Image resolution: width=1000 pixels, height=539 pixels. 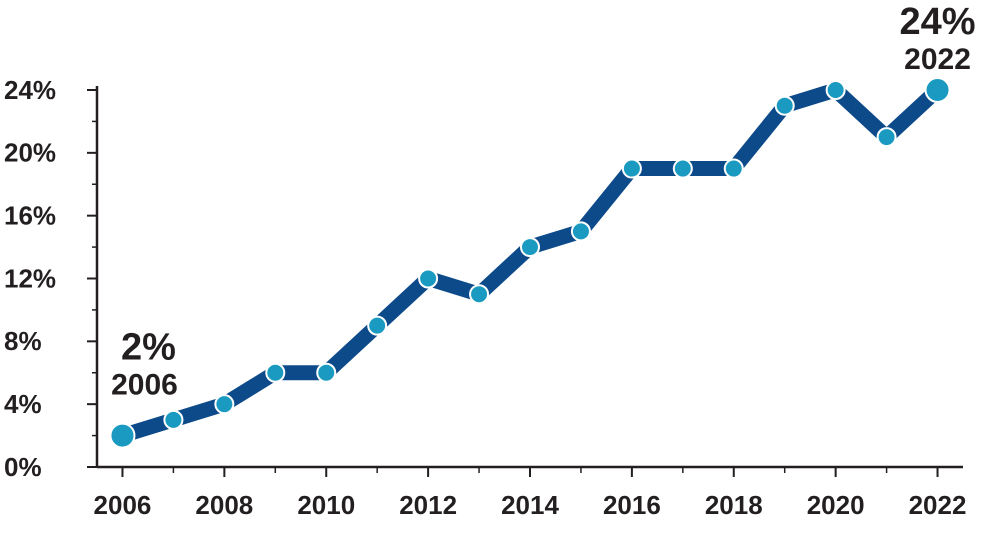 What do you see at coordinates (530, 505) in the screenshot?
I see `x-tick-label: 2014` at bounding box center [530, 505].